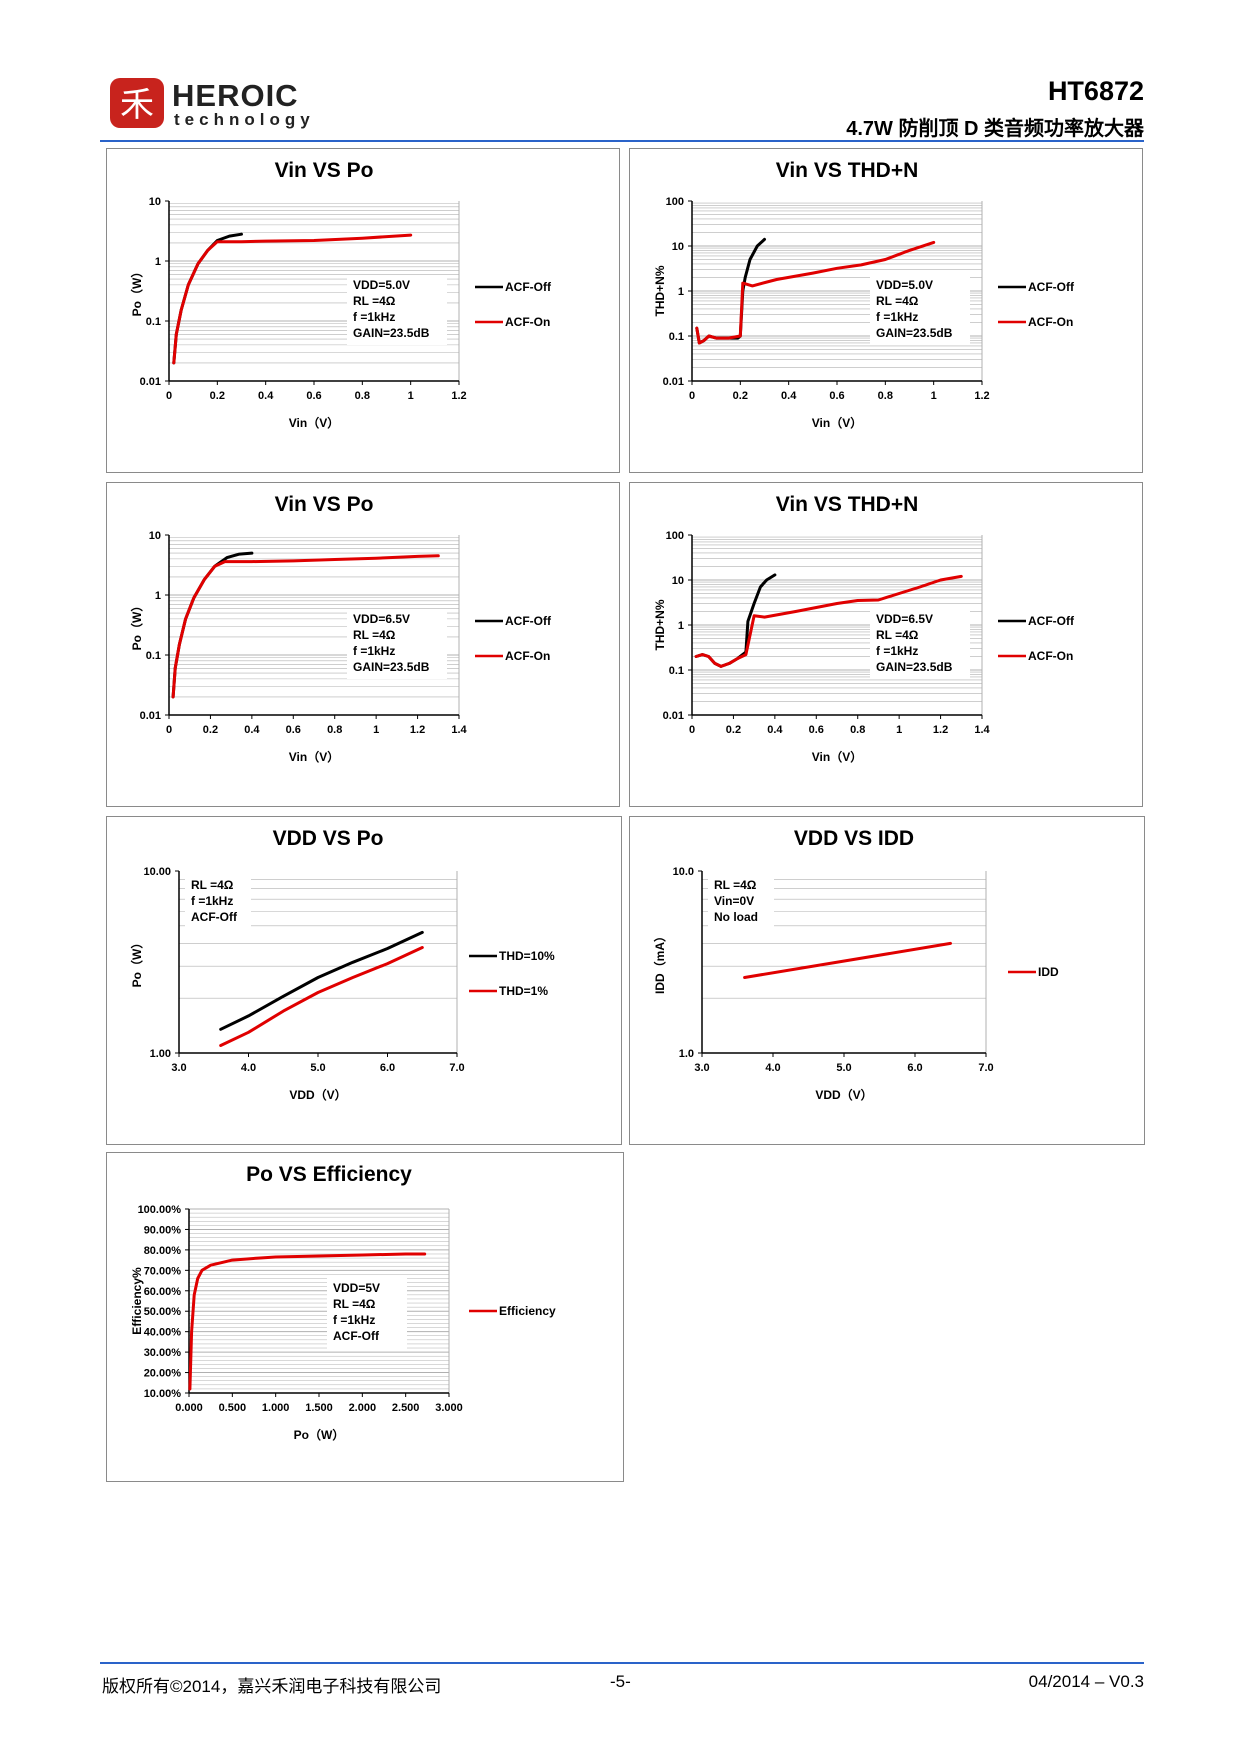 The width and height of the screenshot is (1240, 1754). I want to click on part-number: HT6872, so click(1095, 91).